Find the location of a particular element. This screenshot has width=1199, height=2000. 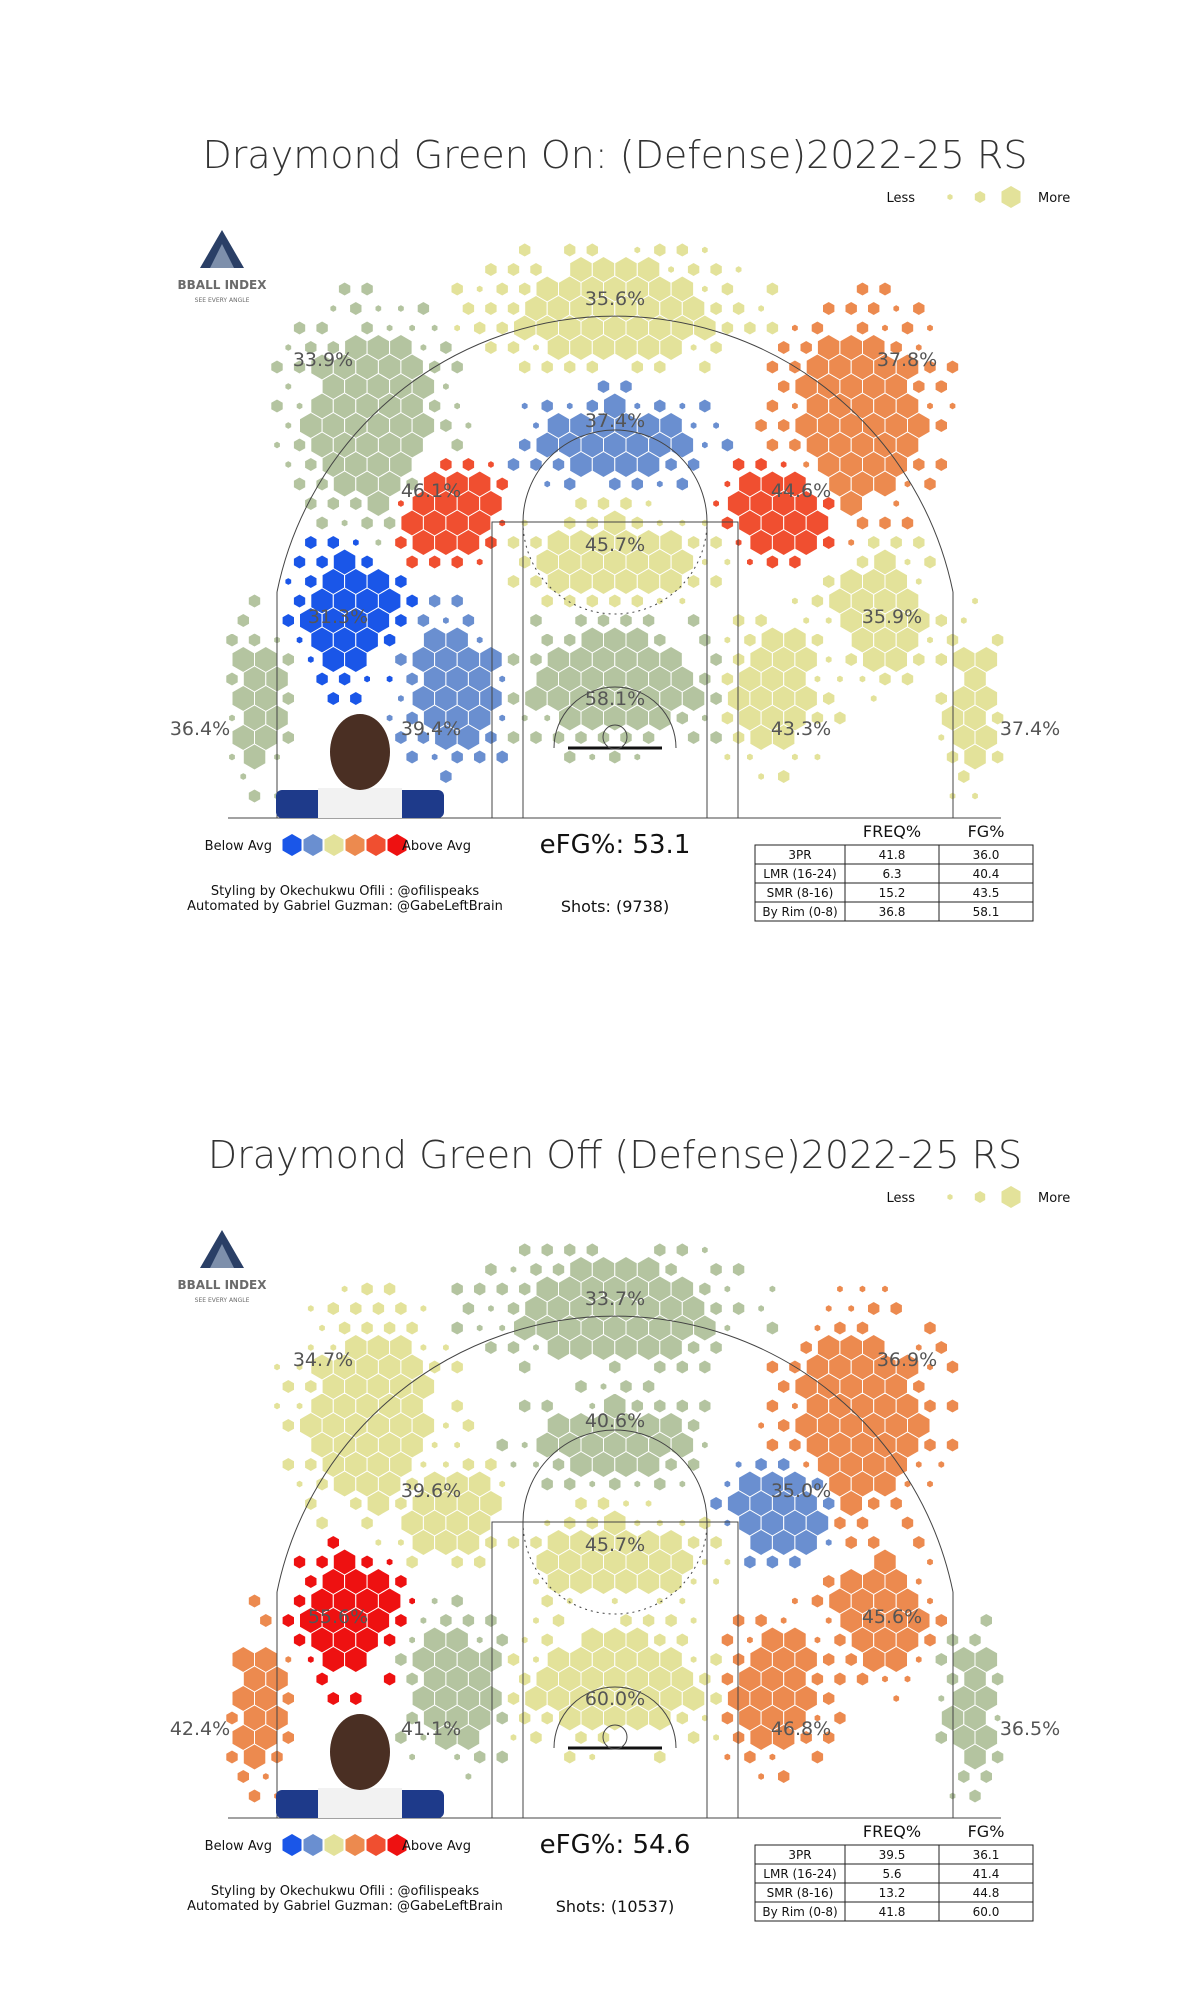

table-cell: By Rim (0-8) is located at coordinates (799, 1912).